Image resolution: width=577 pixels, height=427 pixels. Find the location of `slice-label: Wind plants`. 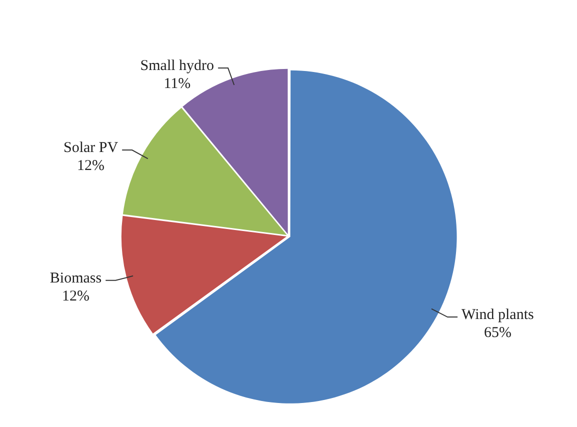

slice-label: Wind plants is located at coordinates (498, 314).